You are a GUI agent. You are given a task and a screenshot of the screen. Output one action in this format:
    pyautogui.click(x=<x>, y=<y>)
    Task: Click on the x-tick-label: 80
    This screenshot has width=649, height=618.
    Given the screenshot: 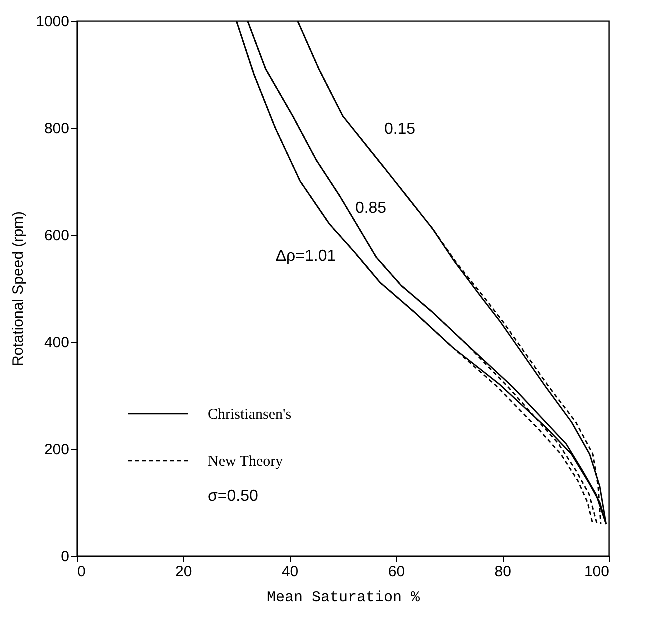 What is the action you would take?
    pyautogui.click(x=503, y=572)
    